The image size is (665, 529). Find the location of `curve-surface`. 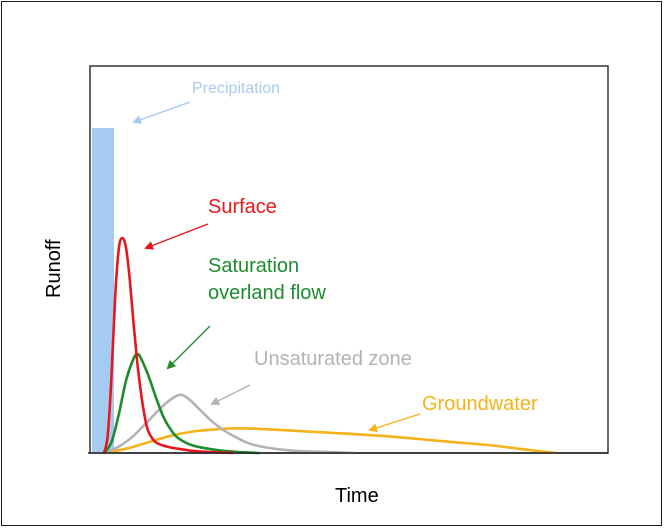

curve-surface is located at coordinates (168, 345).